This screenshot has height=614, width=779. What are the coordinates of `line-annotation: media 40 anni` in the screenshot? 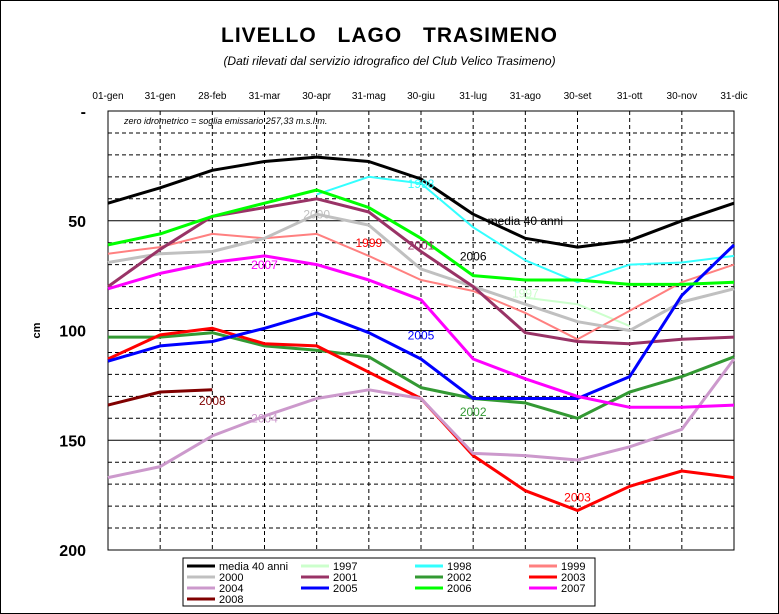 It's located at (525, 221).